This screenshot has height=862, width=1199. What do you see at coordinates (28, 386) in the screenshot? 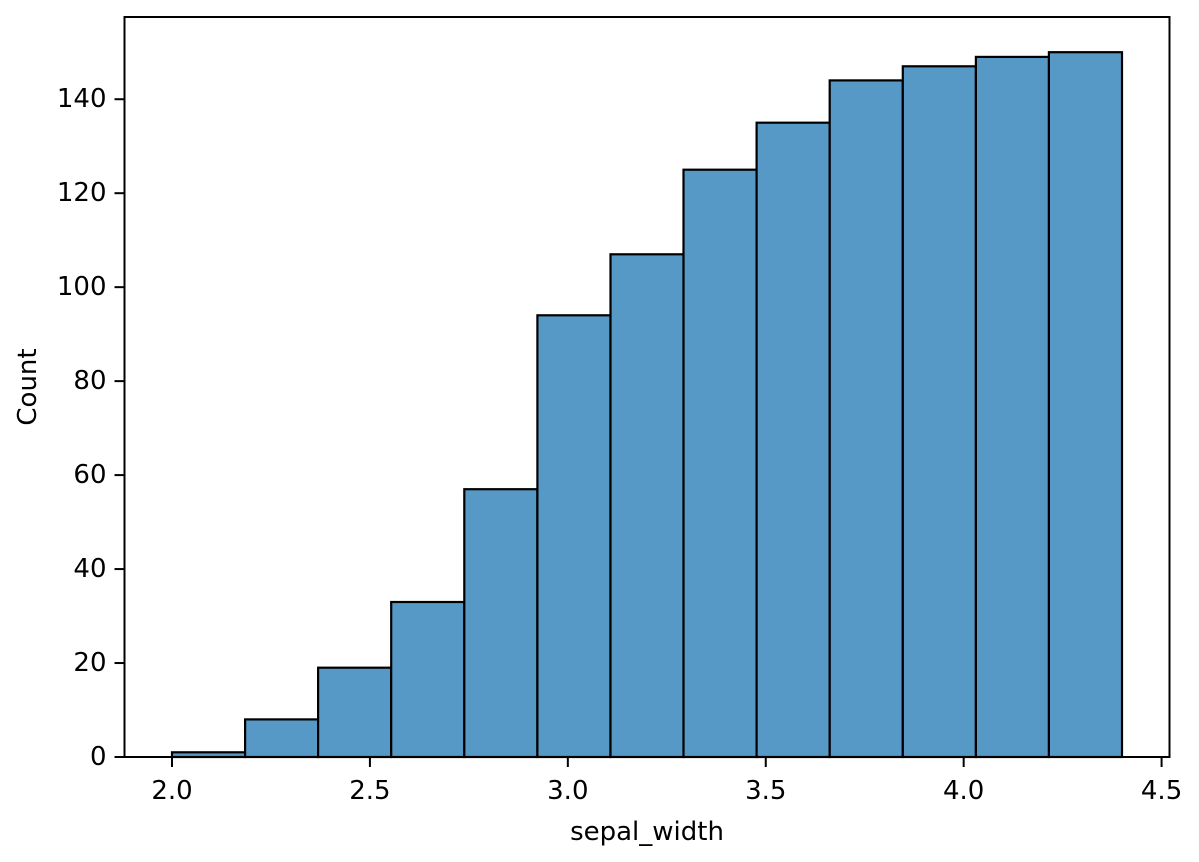
I see `y-axis-label: Count` at bounding box center [28, 386].